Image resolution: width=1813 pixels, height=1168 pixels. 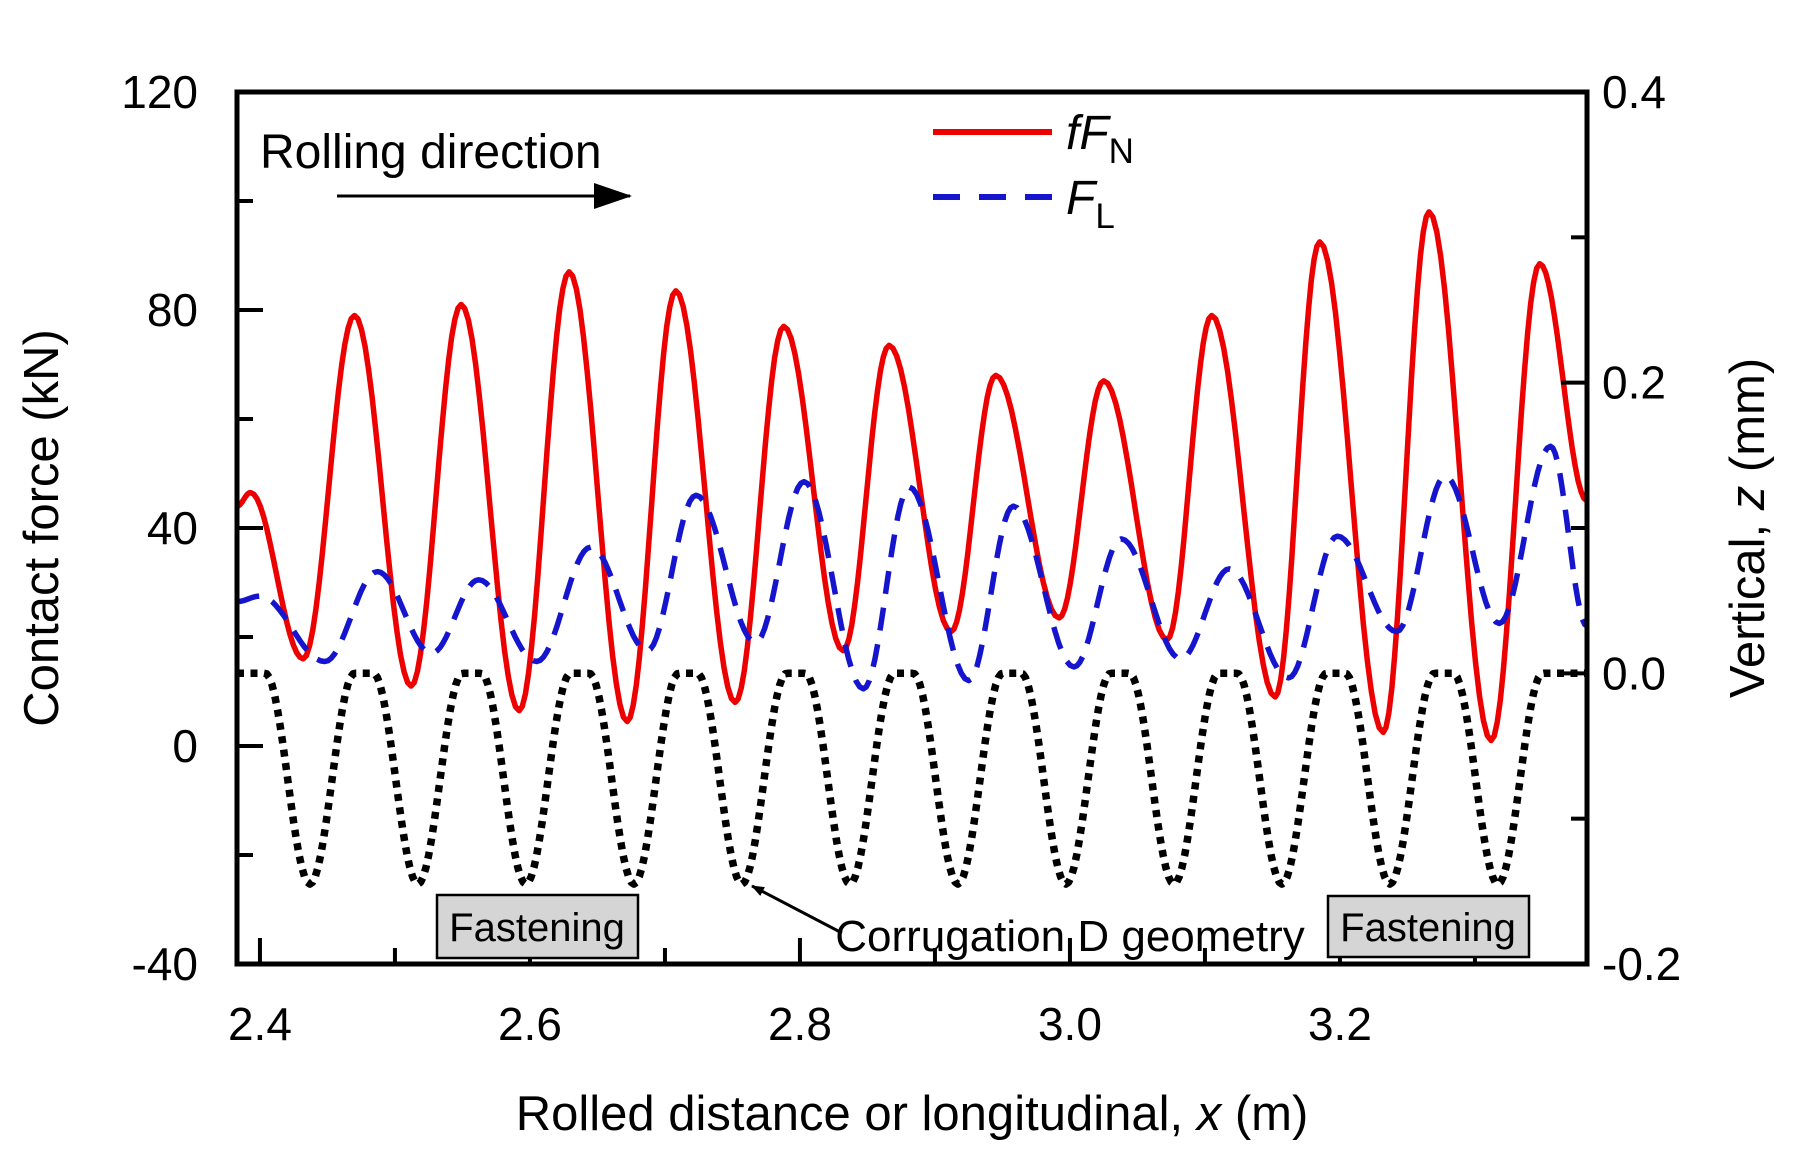 I want to click on fastening-left: Fastening, so click(x=537, y=926).